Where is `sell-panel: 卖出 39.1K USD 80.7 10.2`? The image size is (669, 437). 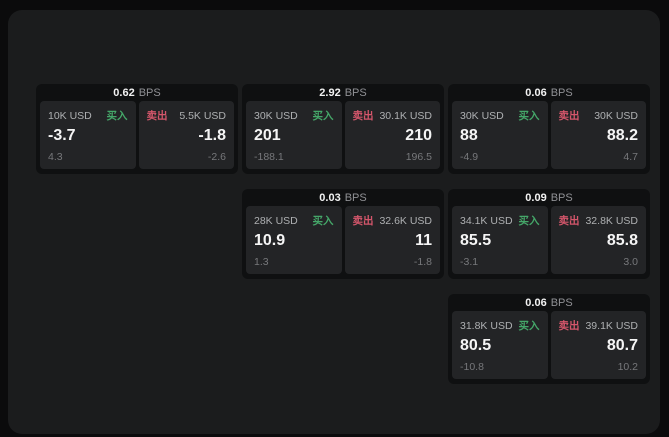
sell-panel: 卖出 39.1K USD 80.7 10.2 is located at coordinates (598, 345).